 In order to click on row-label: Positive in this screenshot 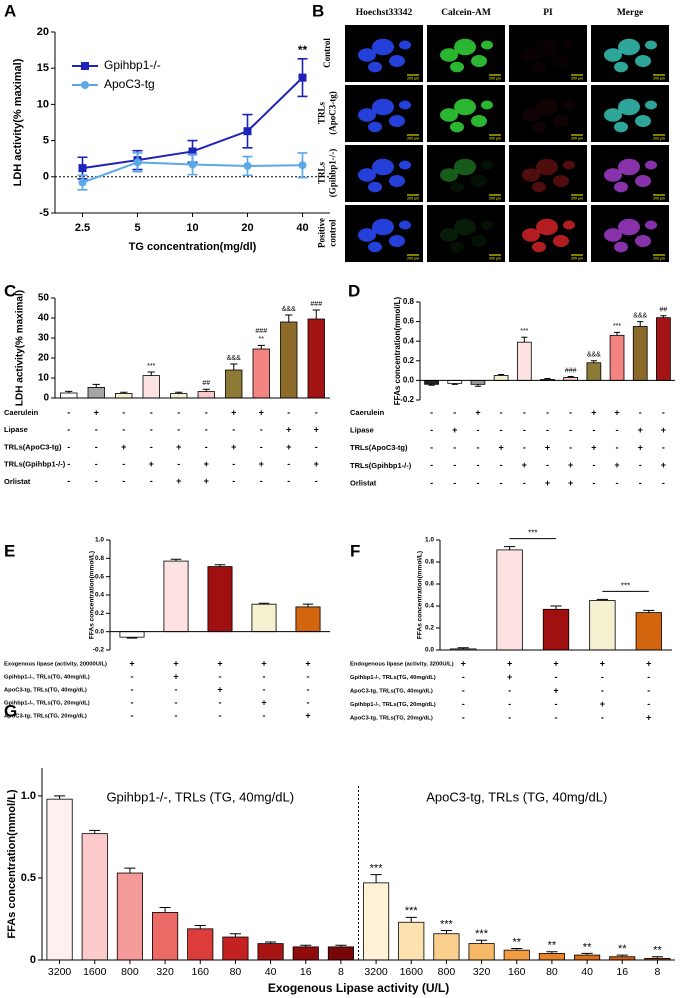, I will do `click(322, 233)`.